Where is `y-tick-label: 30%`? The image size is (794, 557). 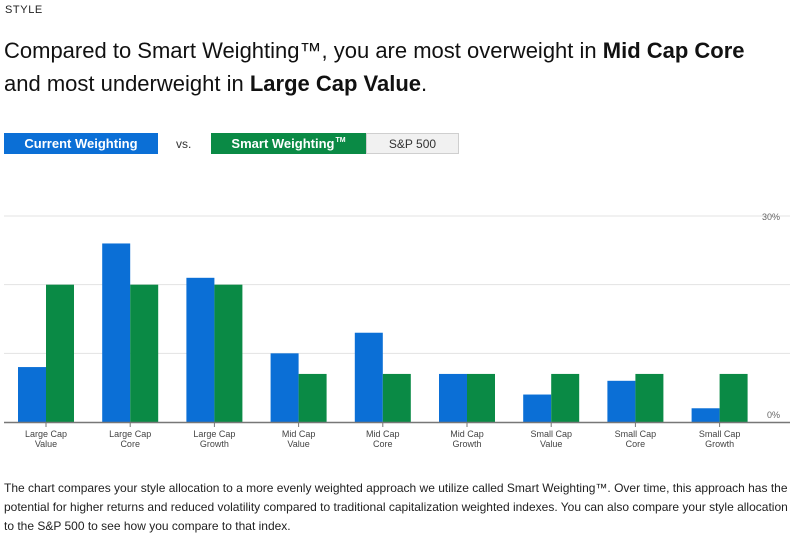 y-tick-label: 30% is located at coordinates (771, 217).